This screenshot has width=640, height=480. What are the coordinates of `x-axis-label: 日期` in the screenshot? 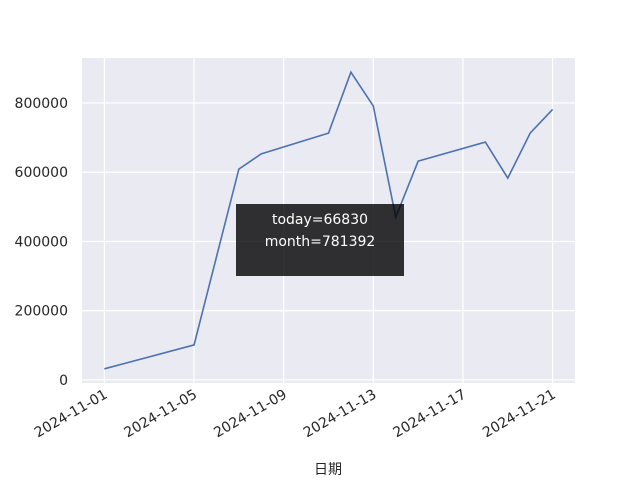 It's located at (328, 470).